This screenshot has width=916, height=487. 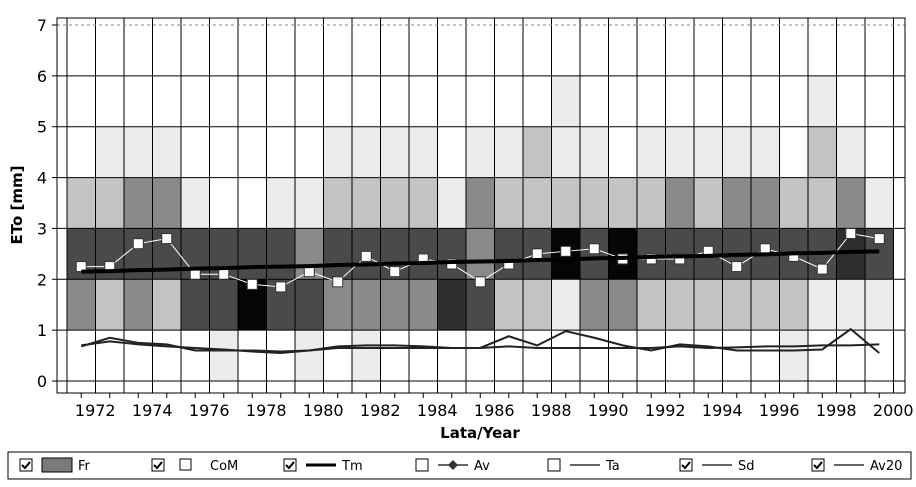 What do you see at coordinates (17, 205) in the screenshot?
I see `y-axis-label: ETo [mm]` at bounding box center [17, 205].